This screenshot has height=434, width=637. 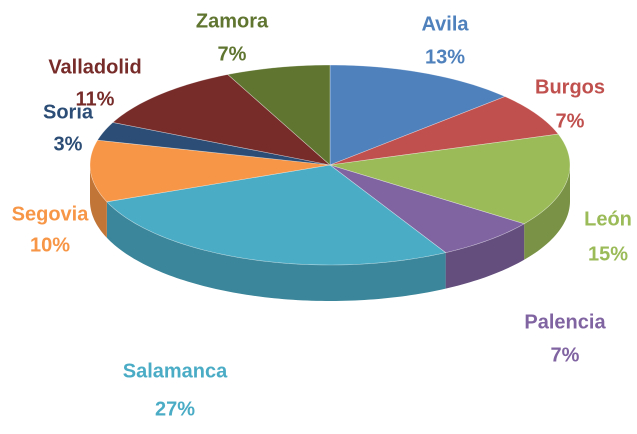 I want to click on category-label: Palencia, so click(x=565, y=322).